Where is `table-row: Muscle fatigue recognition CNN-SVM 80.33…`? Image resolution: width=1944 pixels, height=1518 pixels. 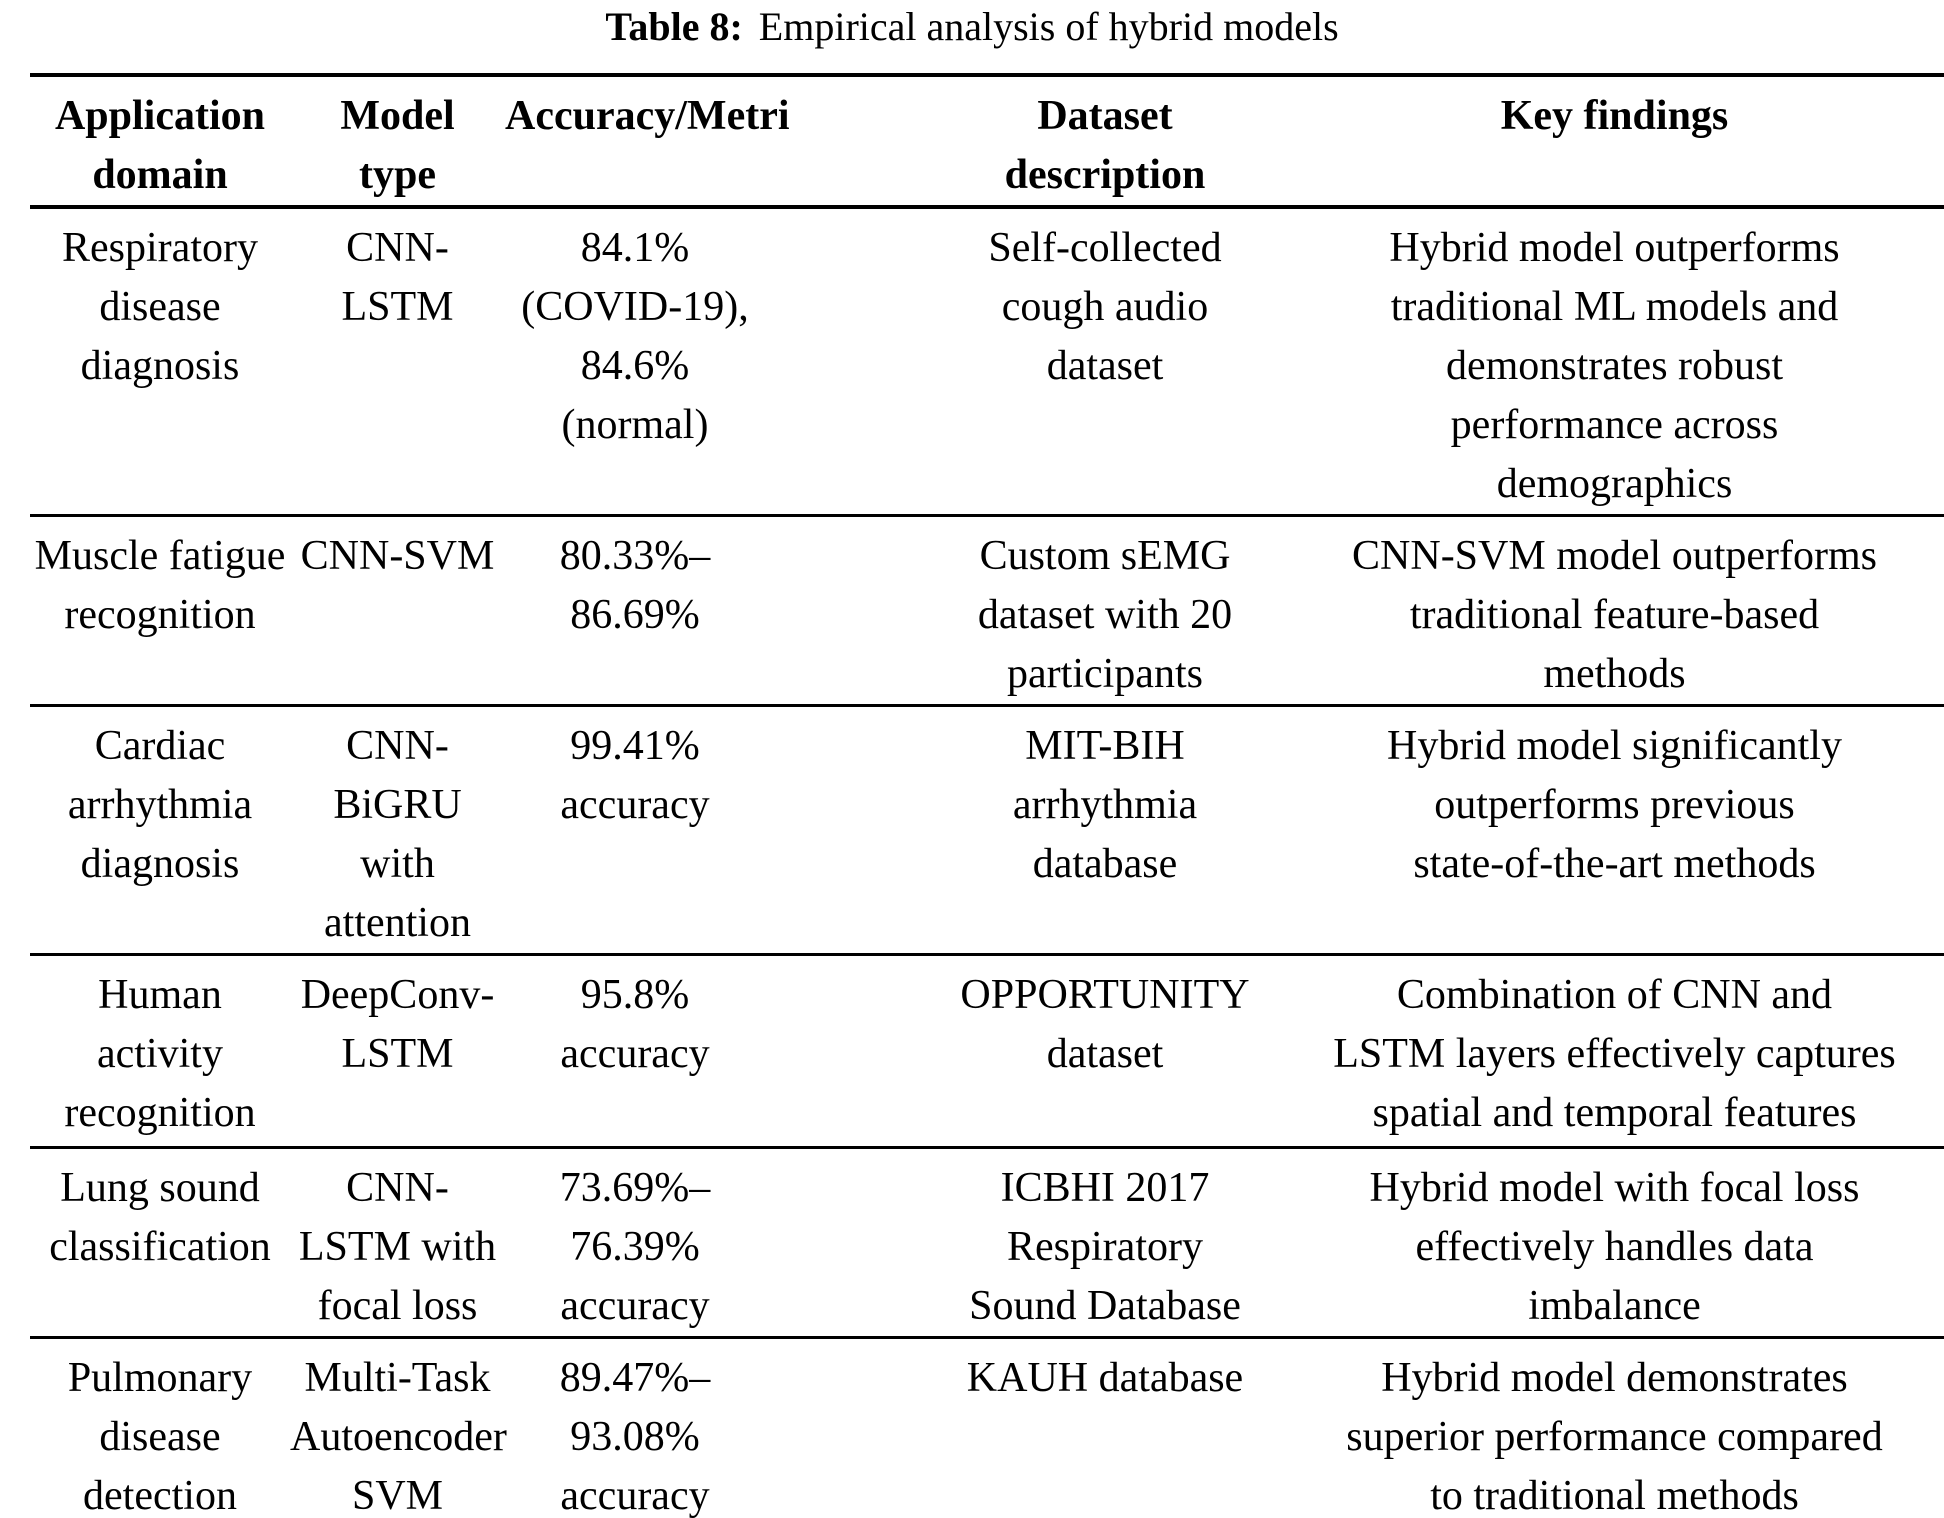
table-row: Muscle fatigue recognition CNN-SVM 80.33… is located at coordinates (987, 610).